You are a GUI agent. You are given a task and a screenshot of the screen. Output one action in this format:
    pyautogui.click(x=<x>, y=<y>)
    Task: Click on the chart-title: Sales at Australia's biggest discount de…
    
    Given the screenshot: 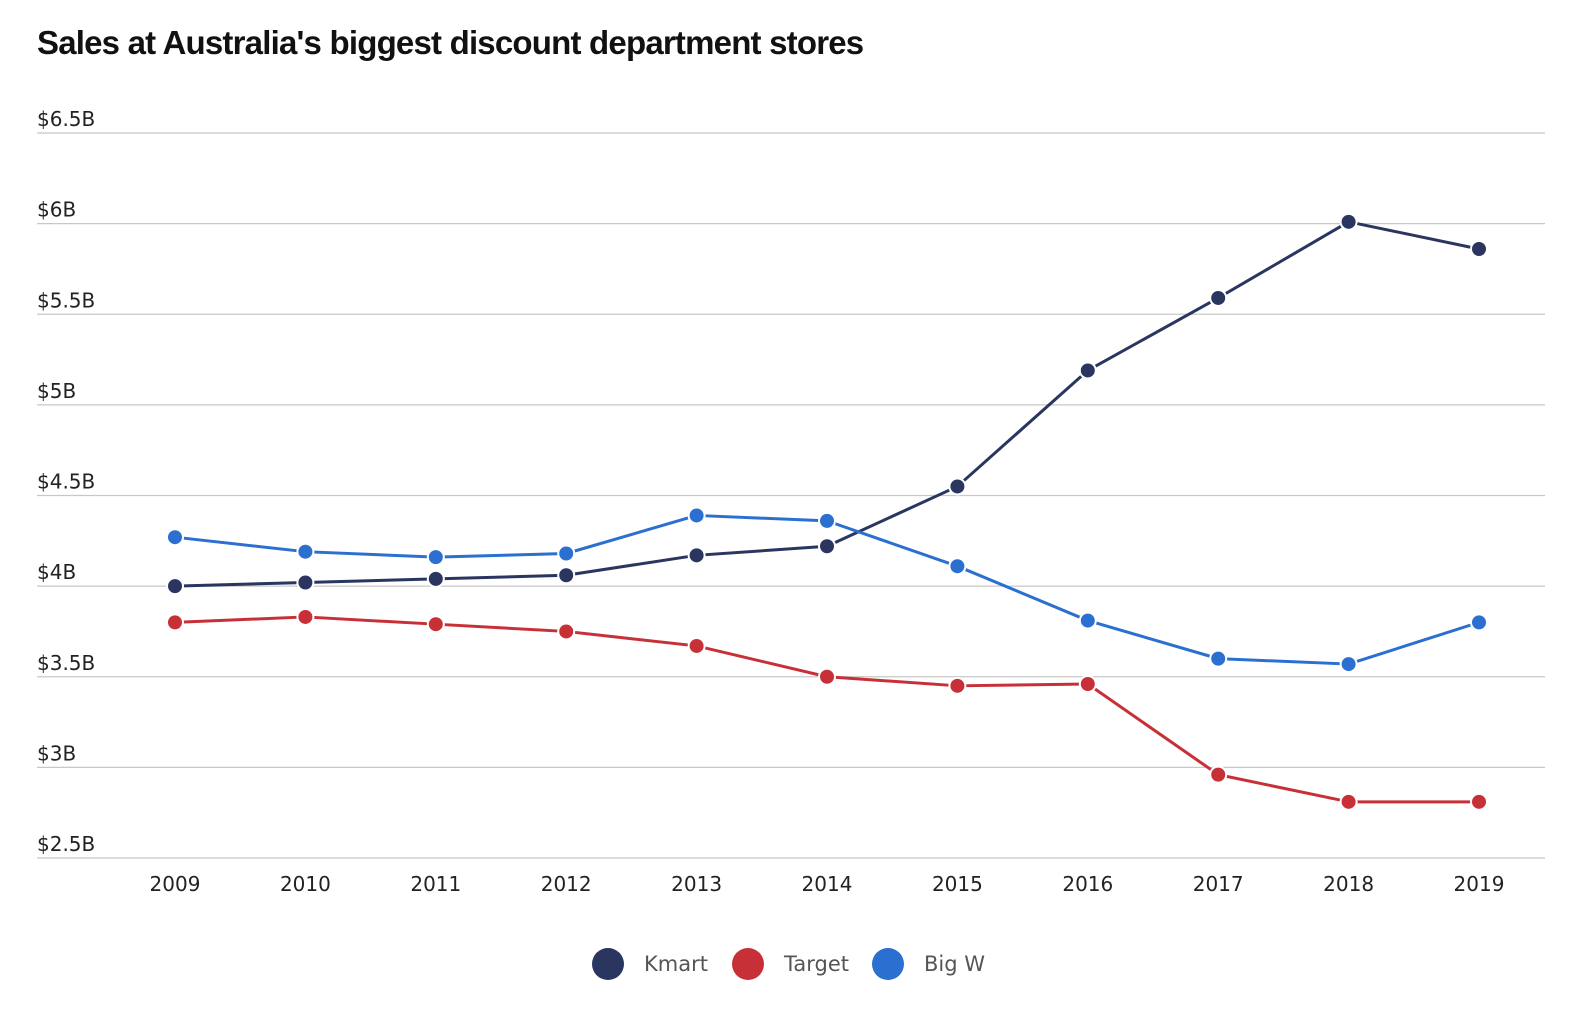 What is the action you would take?
    pyautogui.click(x=450, y=42)
    